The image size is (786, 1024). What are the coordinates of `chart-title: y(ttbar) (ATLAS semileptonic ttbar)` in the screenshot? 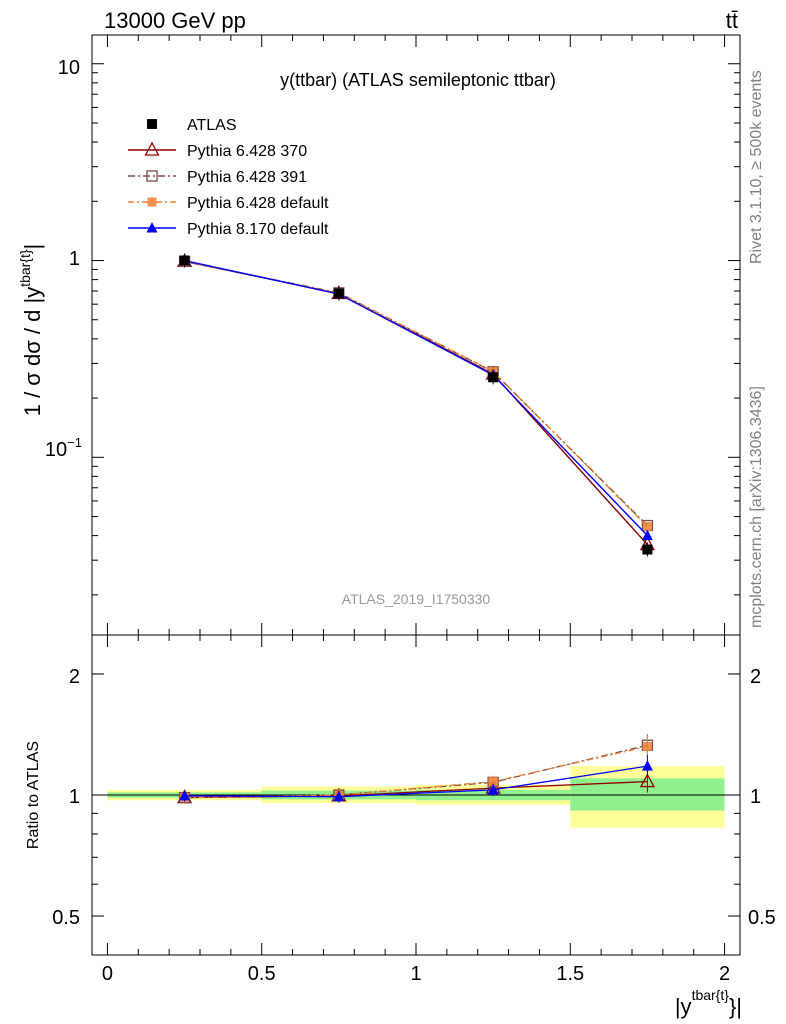 It's located at (418, 80).